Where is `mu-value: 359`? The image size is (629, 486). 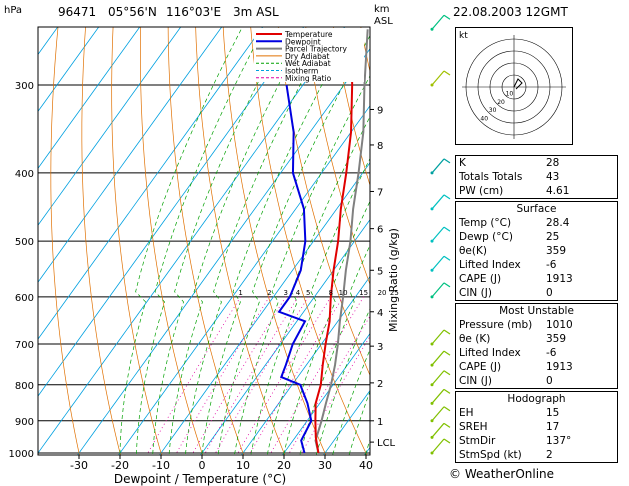
mu-value: 359 is located at coordinates (556, 339).